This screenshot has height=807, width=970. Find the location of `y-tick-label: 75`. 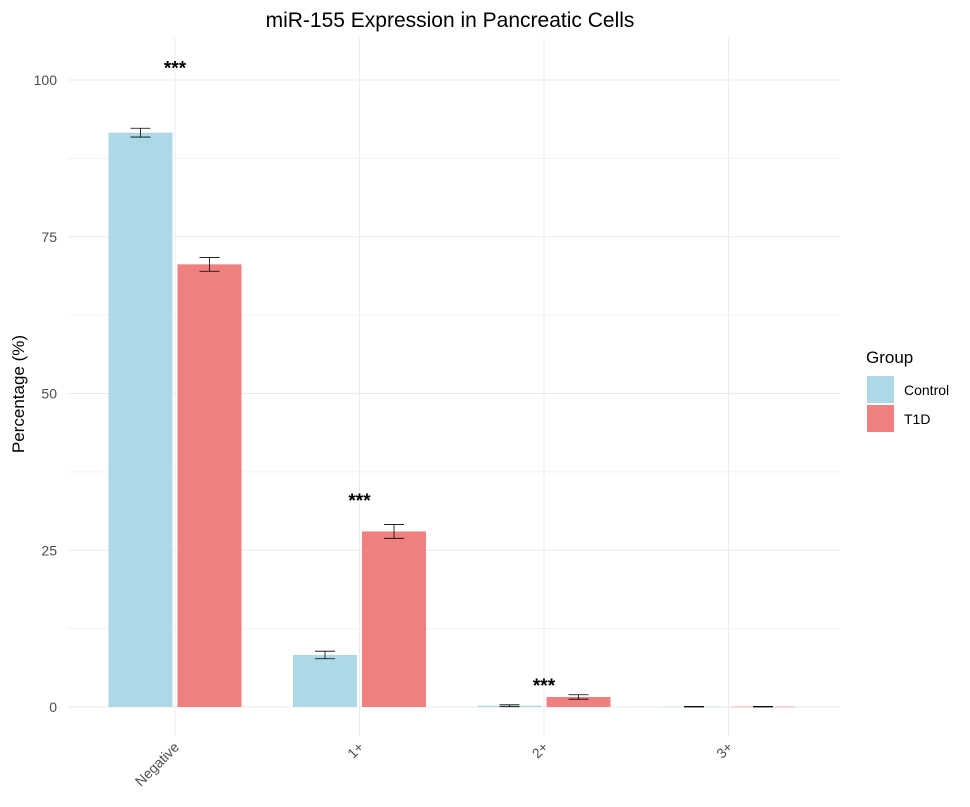

y-tick-label: 75 is located at coordinates (49, 237).